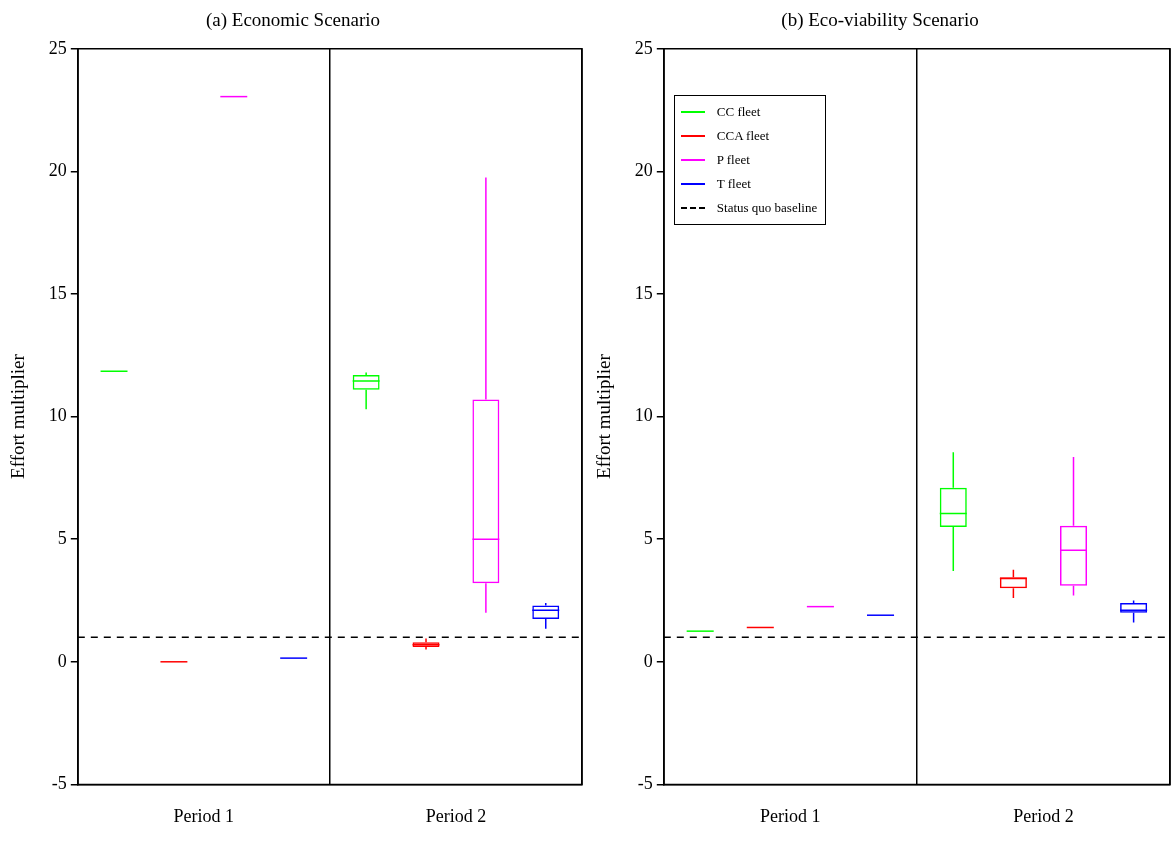  I want to click on chart-title: (a) Economic Scenario, so click(293, 20).